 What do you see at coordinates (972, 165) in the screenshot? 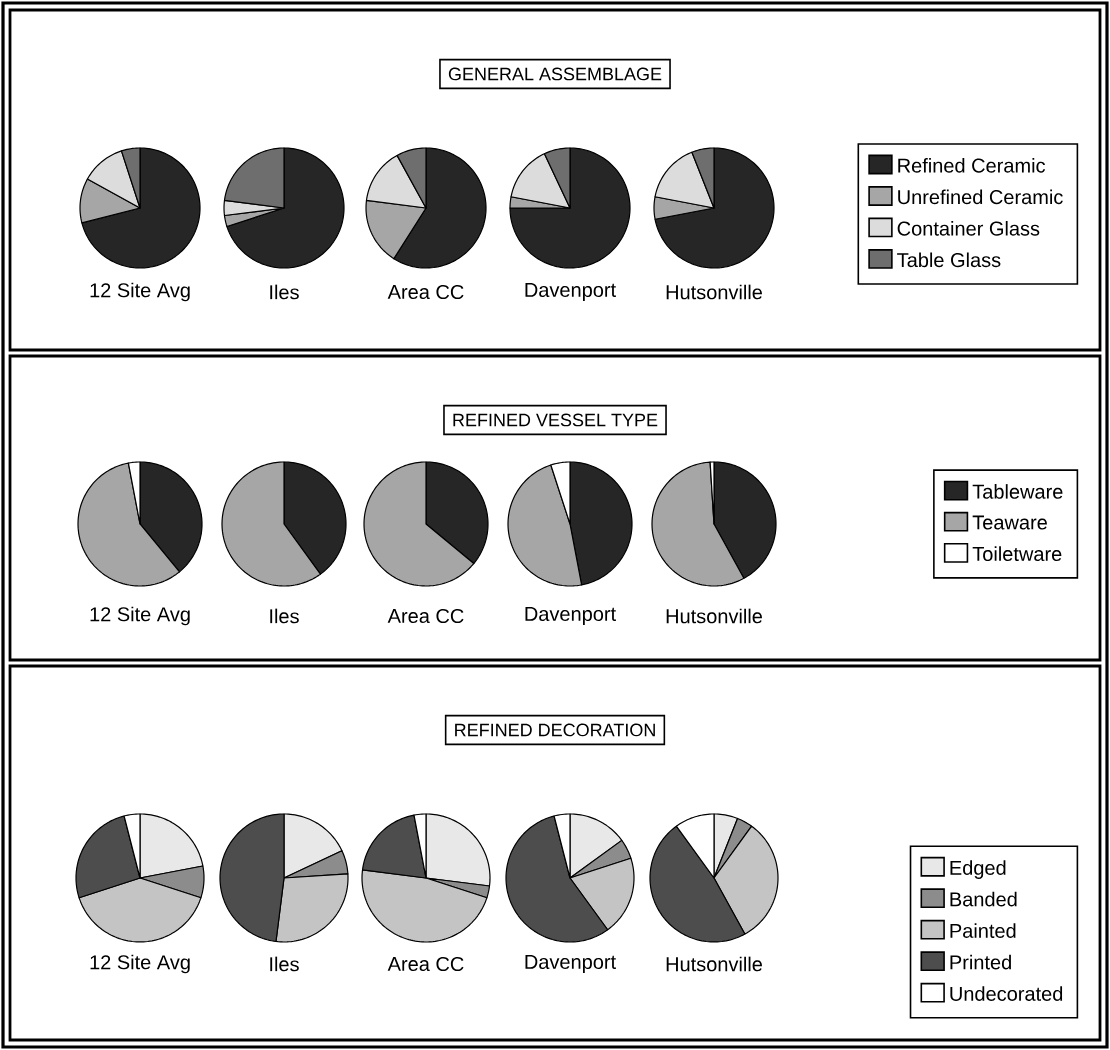
I see `legend-label: Refined Ceramic` at bounding box center [972, 165].